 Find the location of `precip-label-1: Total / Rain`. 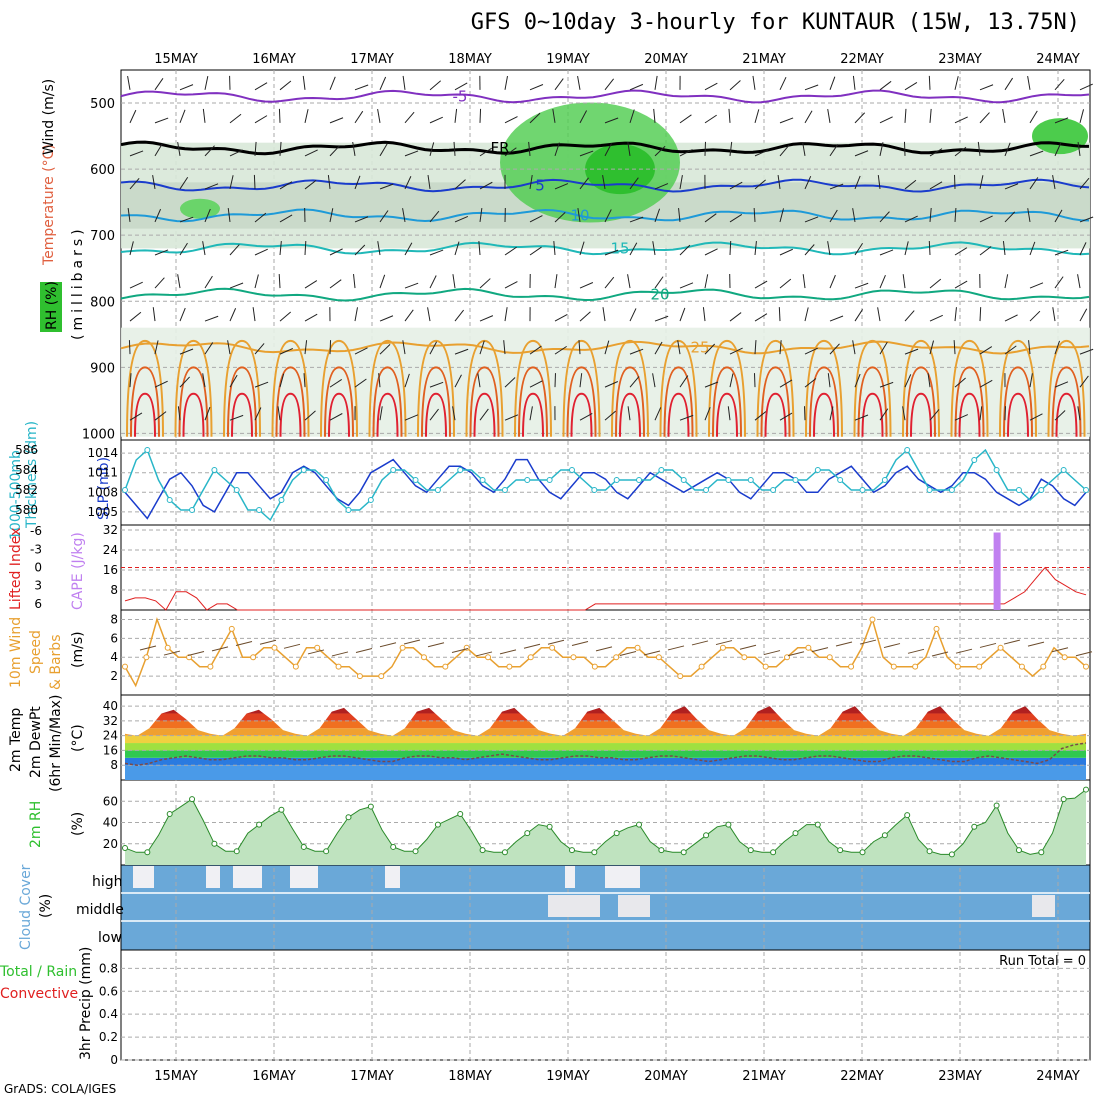

precip-label-1: Total / Rain is located at coordinates (38, 972).